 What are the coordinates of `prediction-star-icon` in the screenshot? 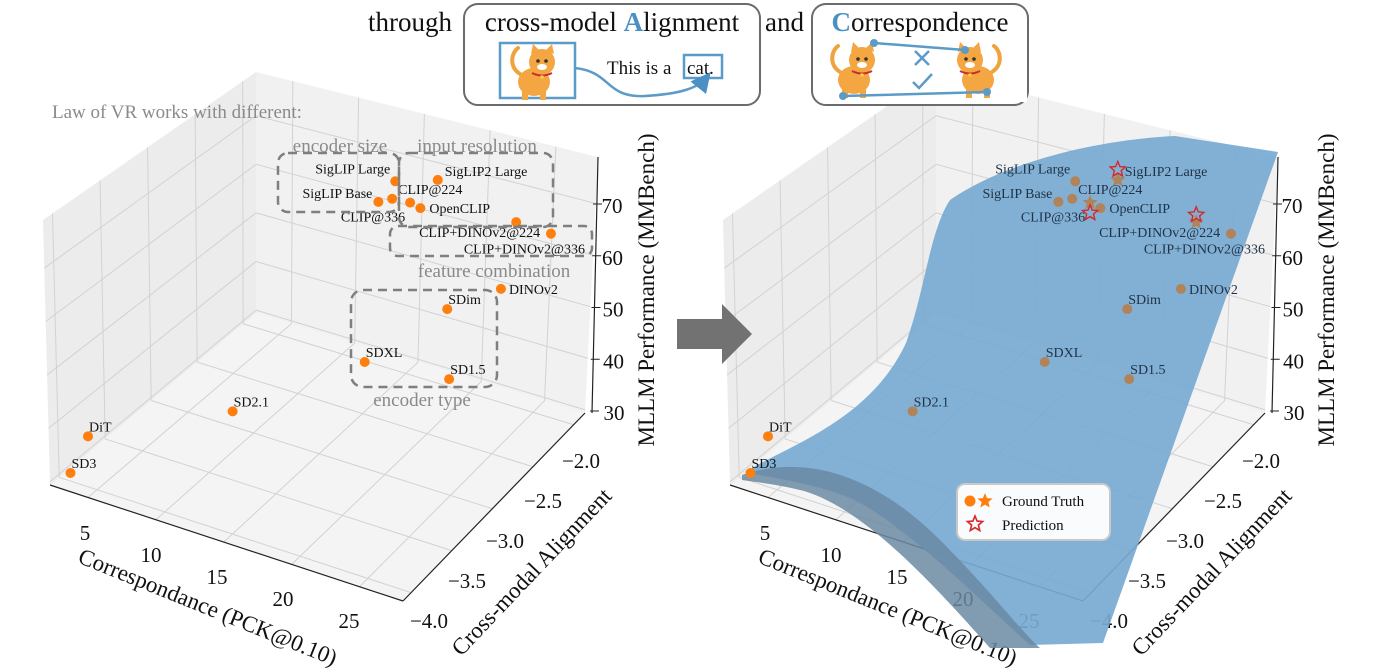 It's located at (975, 523).